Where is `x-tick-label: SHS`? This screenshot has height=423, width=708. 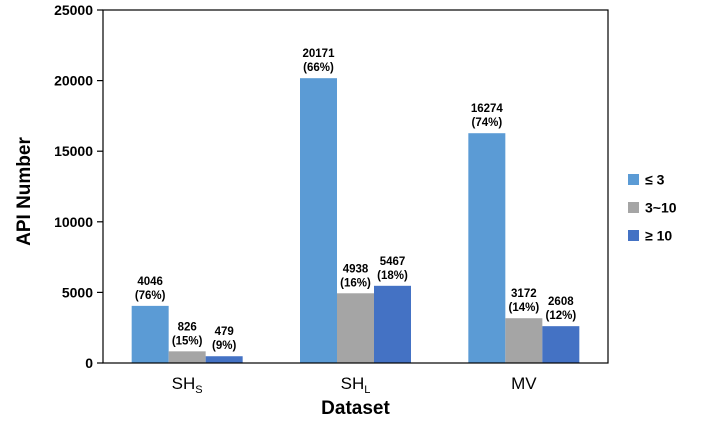 x-tick-label: SHS is located at coordinates (187, 385).